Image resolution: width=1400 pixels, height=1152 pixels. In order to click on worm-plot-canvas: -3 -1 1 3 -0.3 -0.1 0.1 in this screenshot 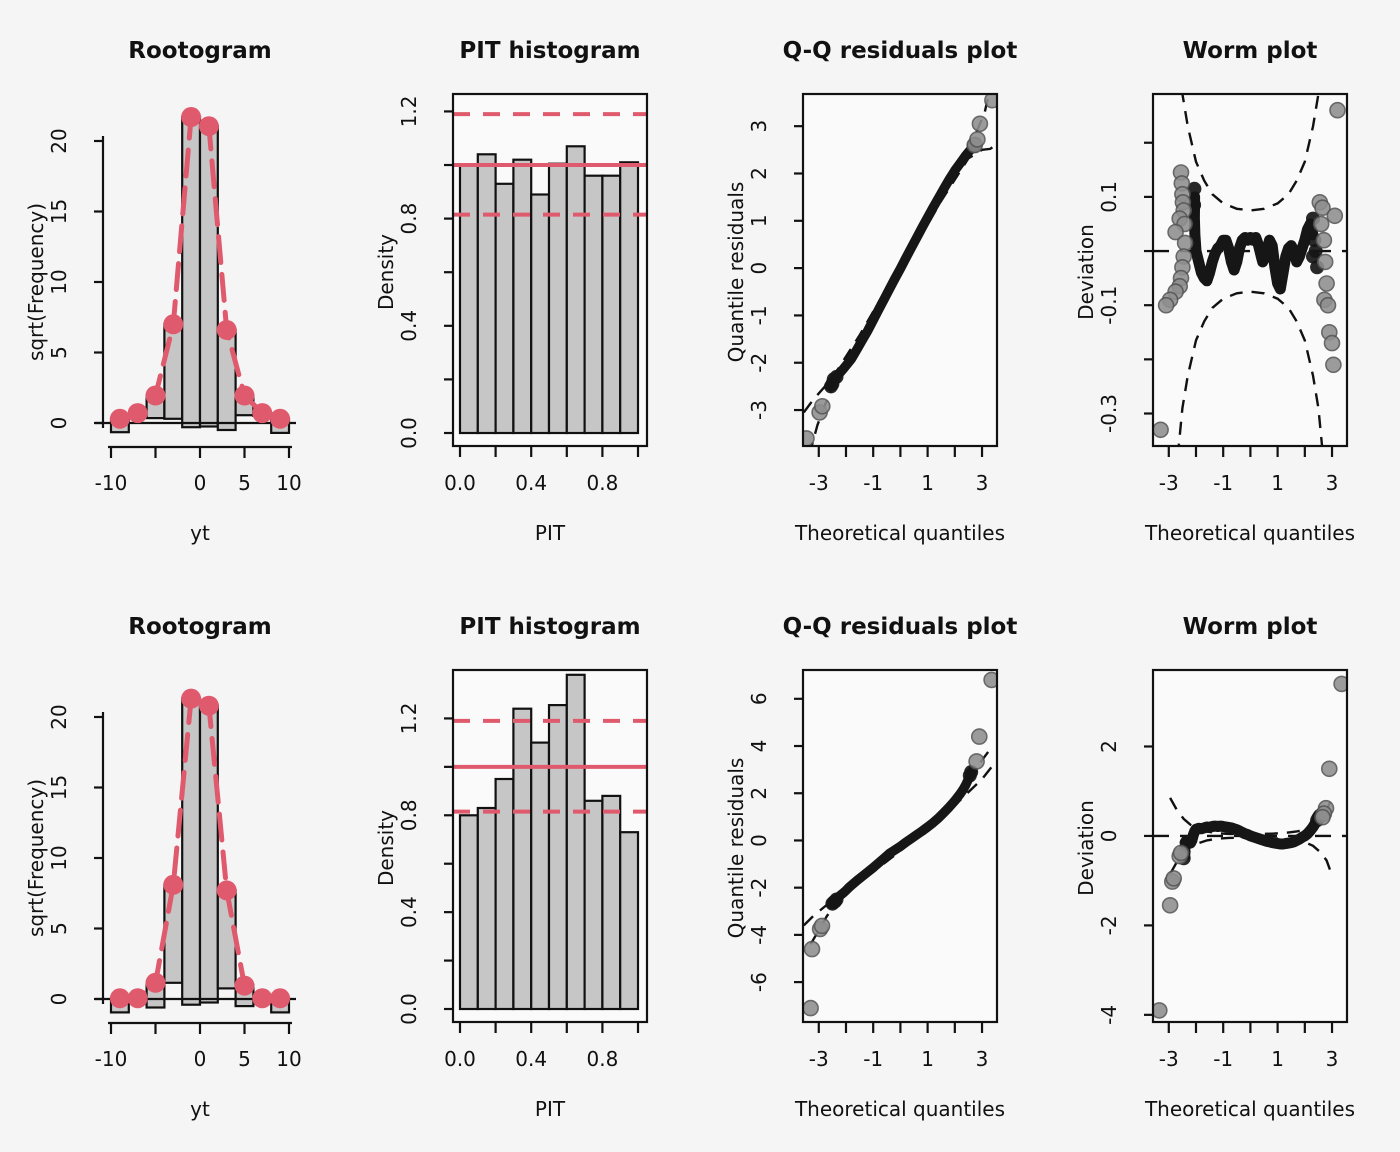, I will do `click(1223, 293)`.